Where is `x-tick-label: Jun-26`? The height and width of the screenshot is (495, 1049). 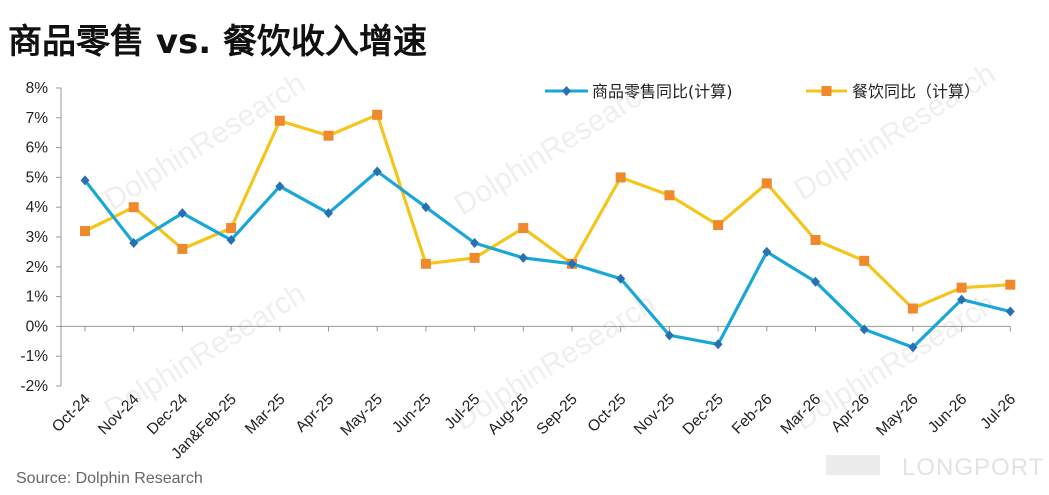
x-tick-label: Jun-26 is located at coordinates (948, 414).